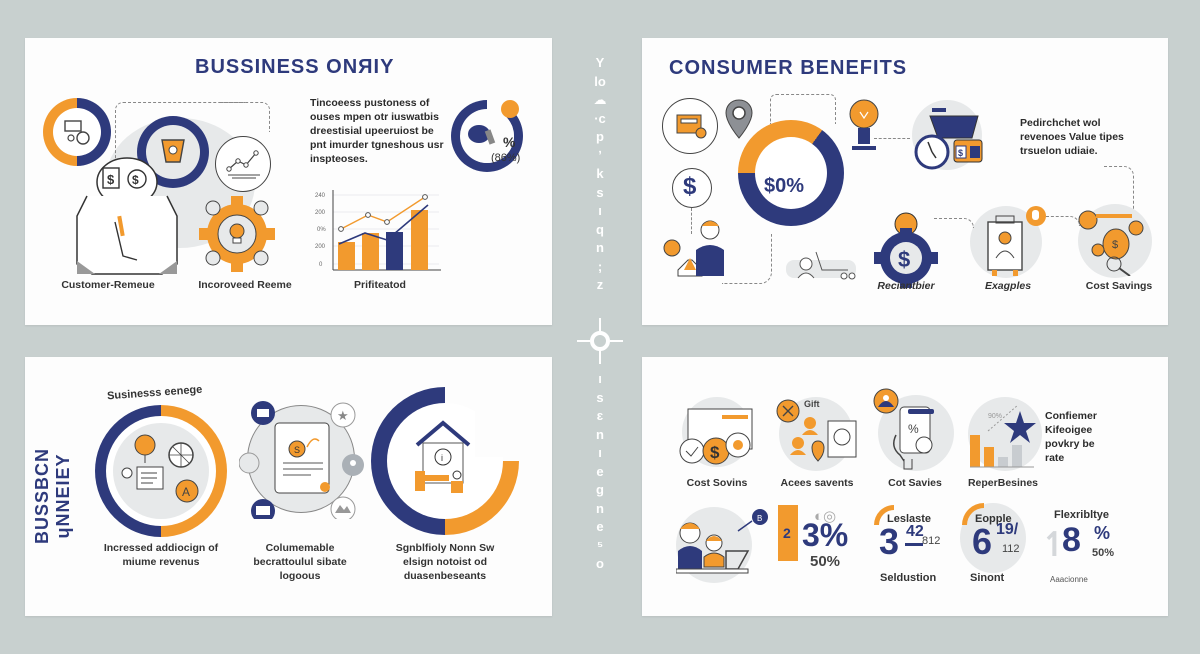  I want to click on caption-cost-savings-2: Cot Savies, so click(915, 483).